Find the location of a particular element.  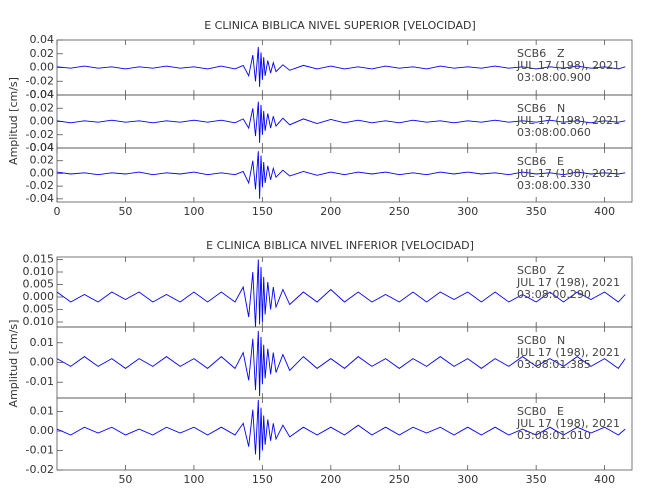

y-tick-label: 0.015 is located at coordinates (39, 259).